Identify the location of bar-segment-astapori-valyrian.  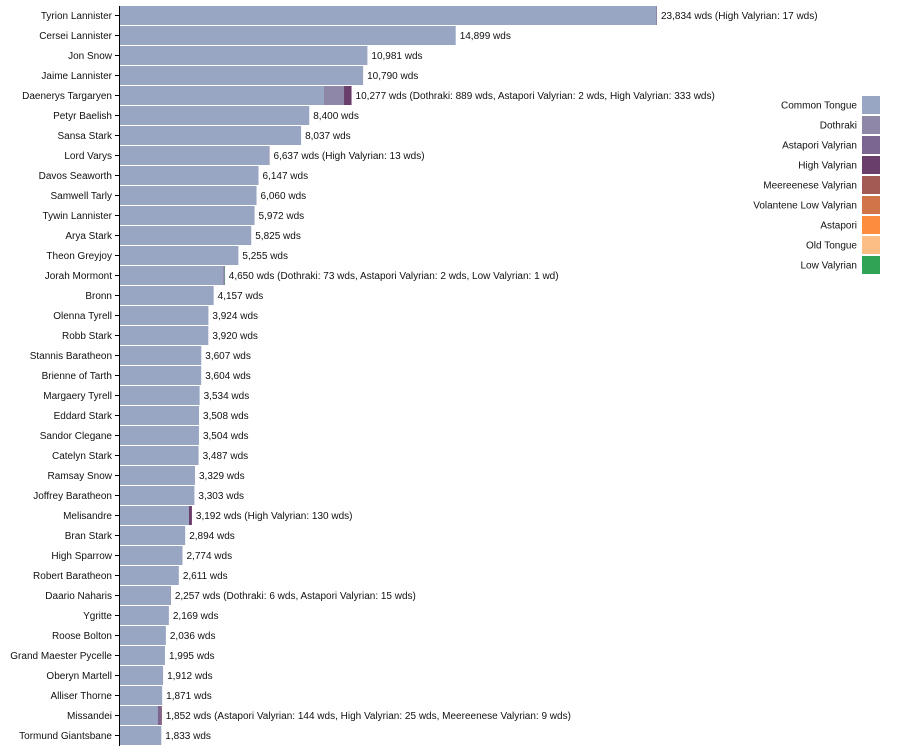
(159, 715).